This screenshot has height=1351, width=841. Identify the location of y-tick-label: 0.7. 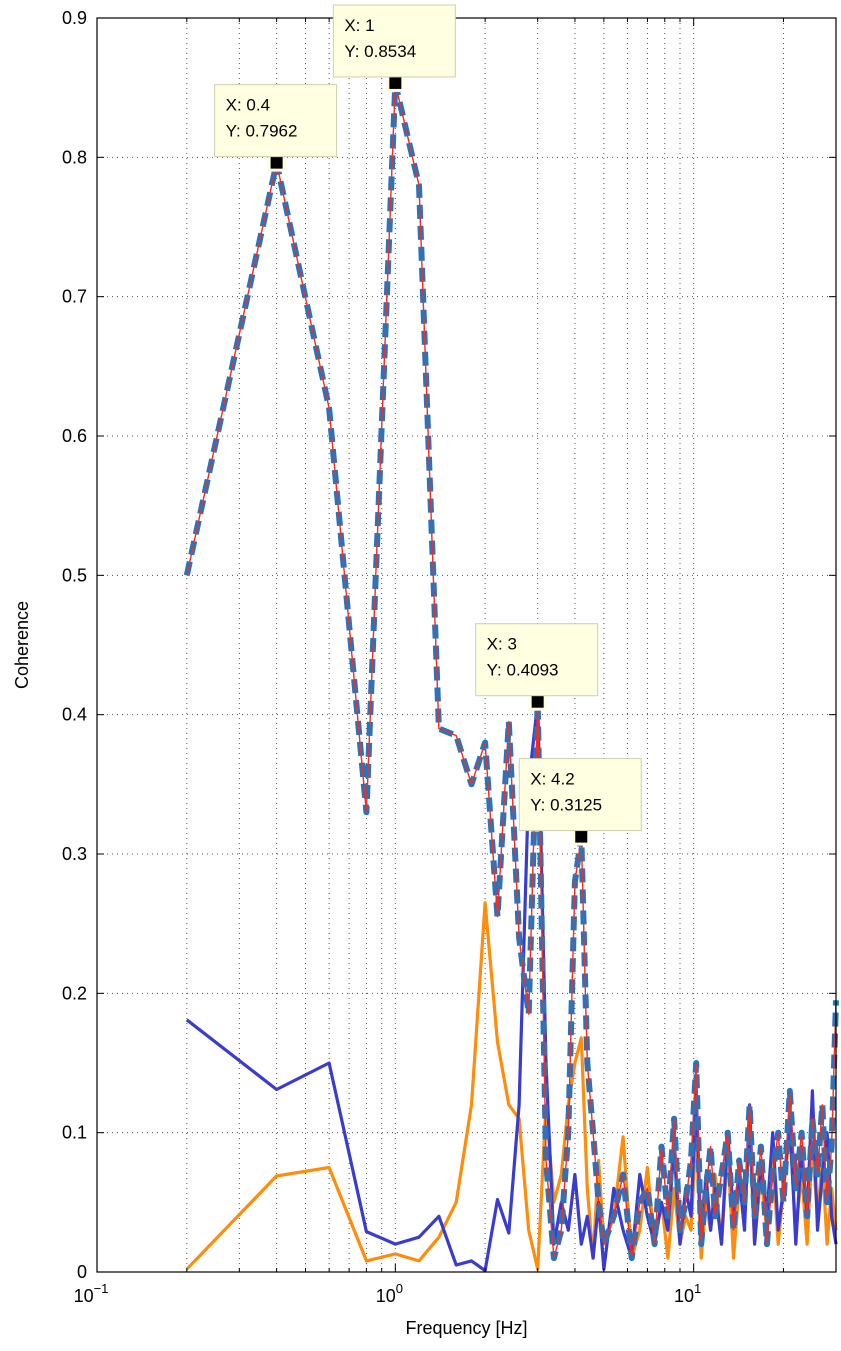
(74, 297).